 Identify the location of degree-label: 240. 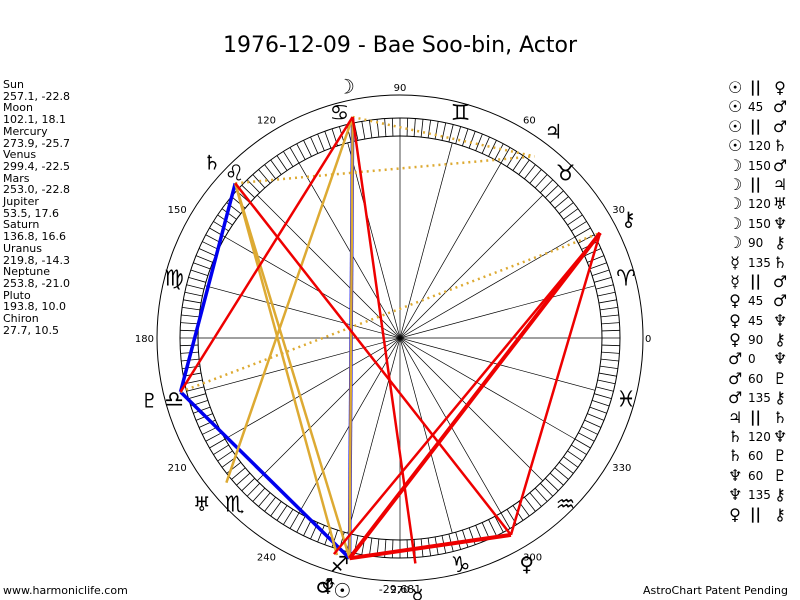
(266, 557).